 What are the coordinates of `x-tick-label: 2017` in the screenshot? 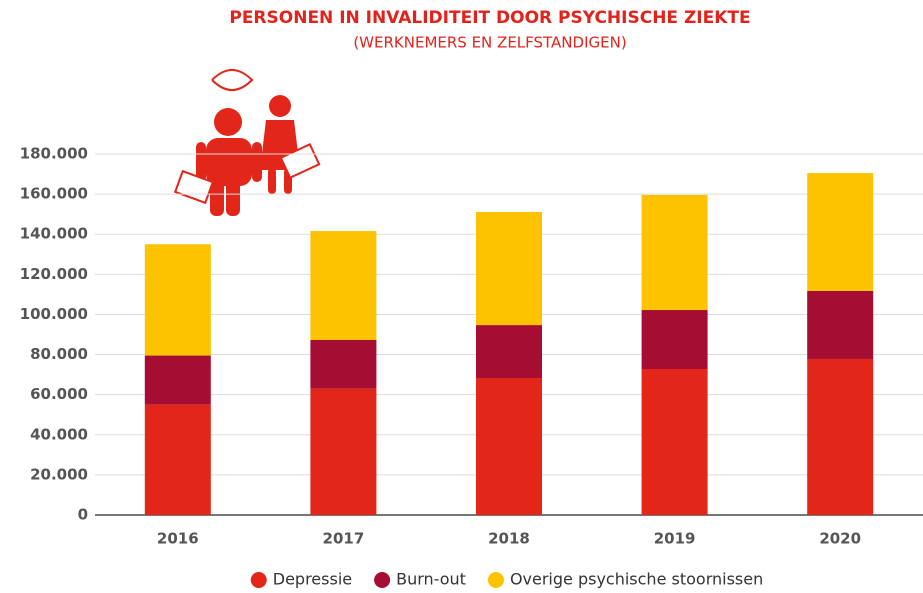 It's located at (344, 539).